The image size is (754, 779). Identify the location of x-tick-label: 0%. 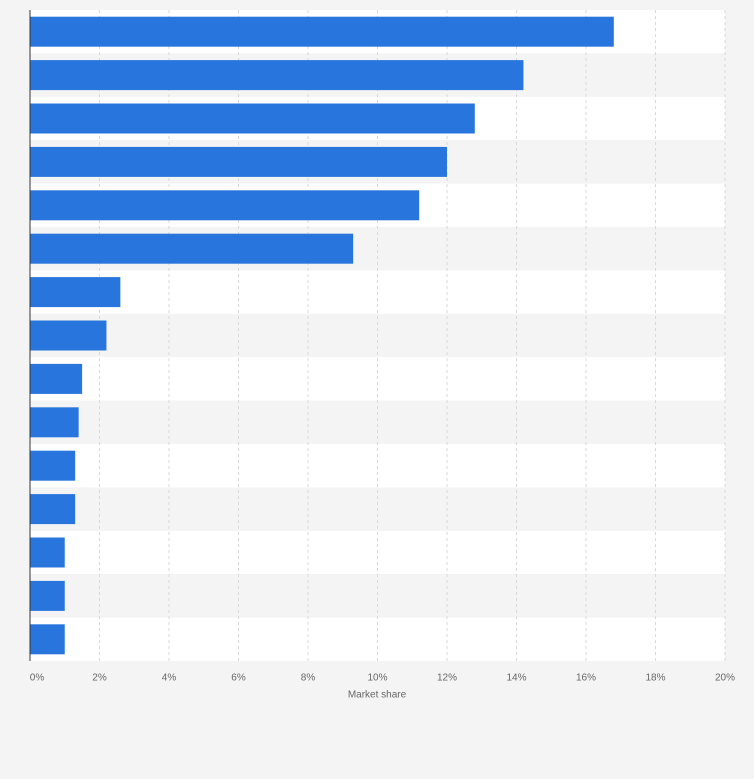
(37, 678).